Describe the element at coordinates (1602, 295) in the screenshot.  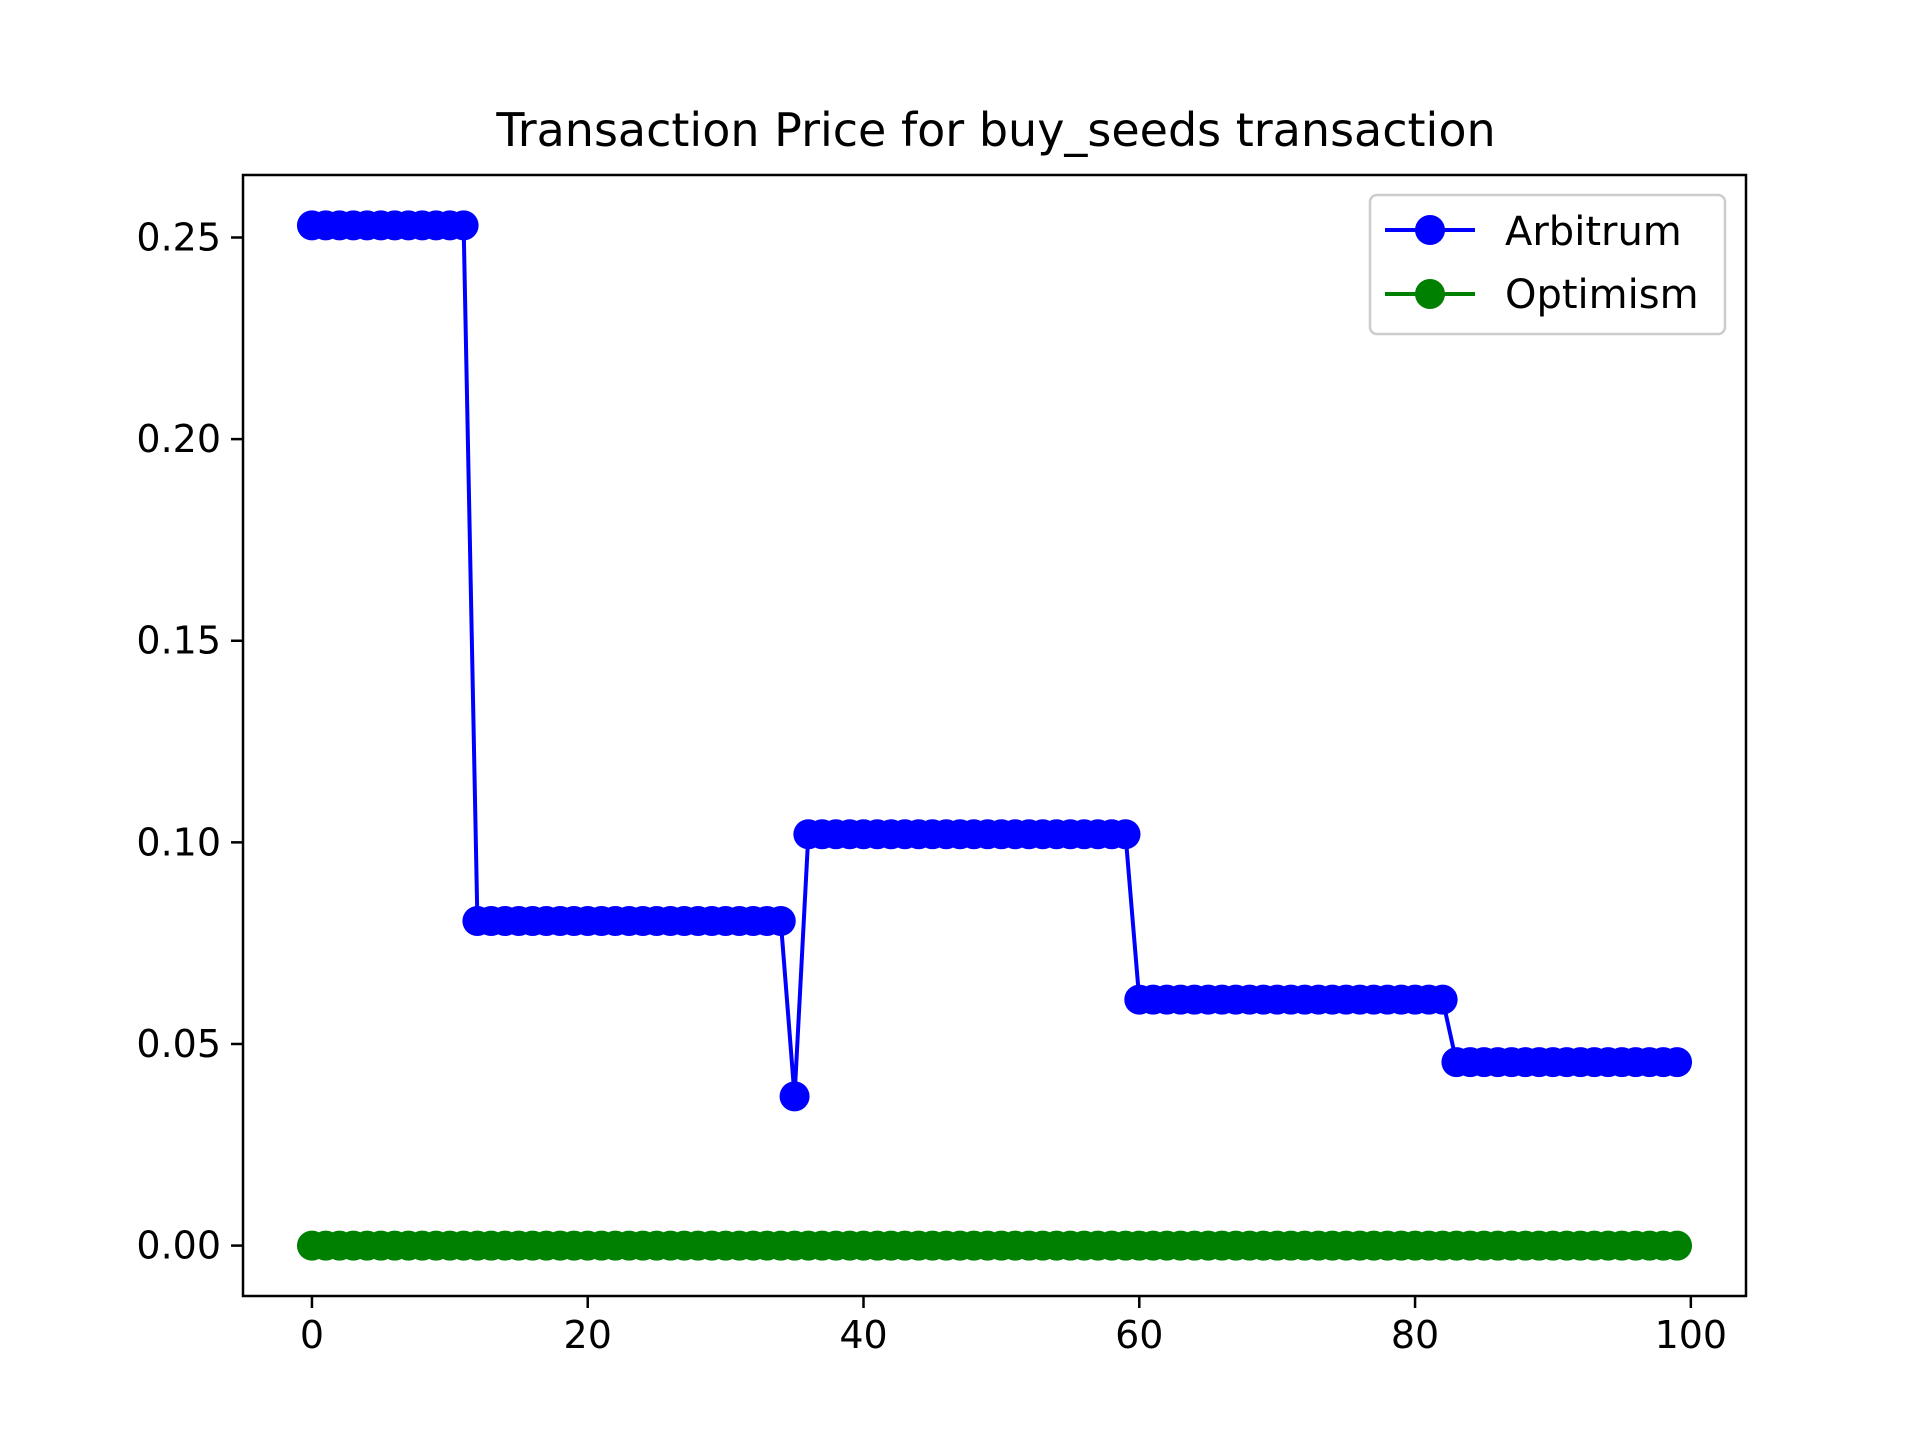
I see `legend-label-optimism: Optimism` at that location.